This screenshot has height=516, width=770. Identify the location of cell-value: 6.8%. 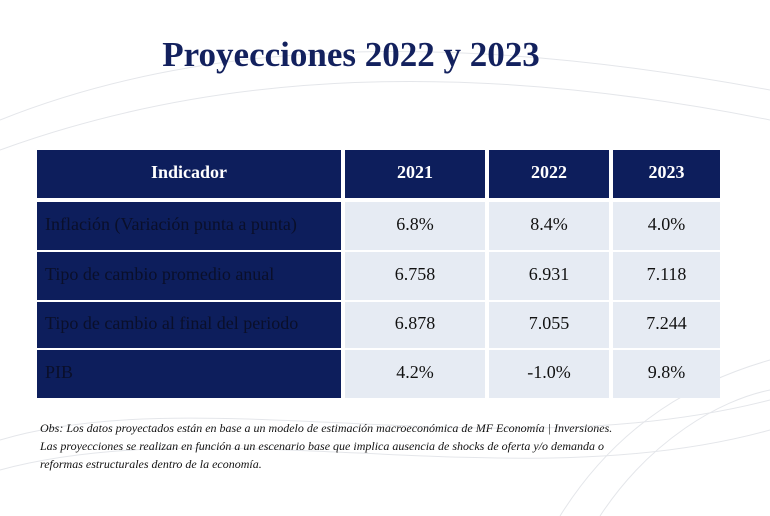
(415, 224).